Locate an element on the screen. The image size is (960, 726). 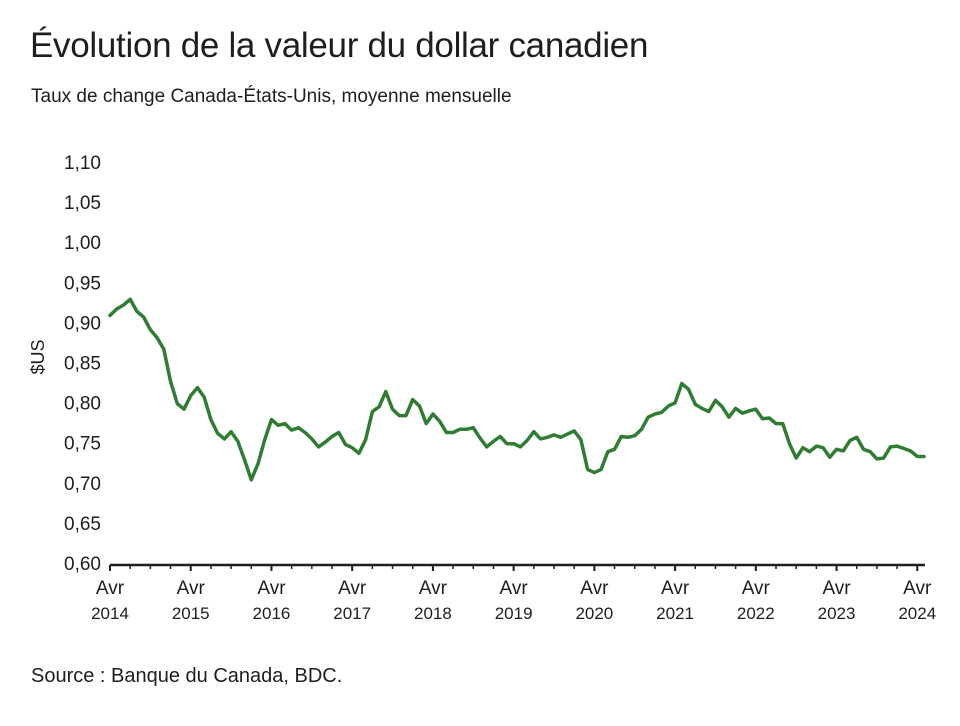
x-tick-year: 2015 is located at coordinates (191, 613).